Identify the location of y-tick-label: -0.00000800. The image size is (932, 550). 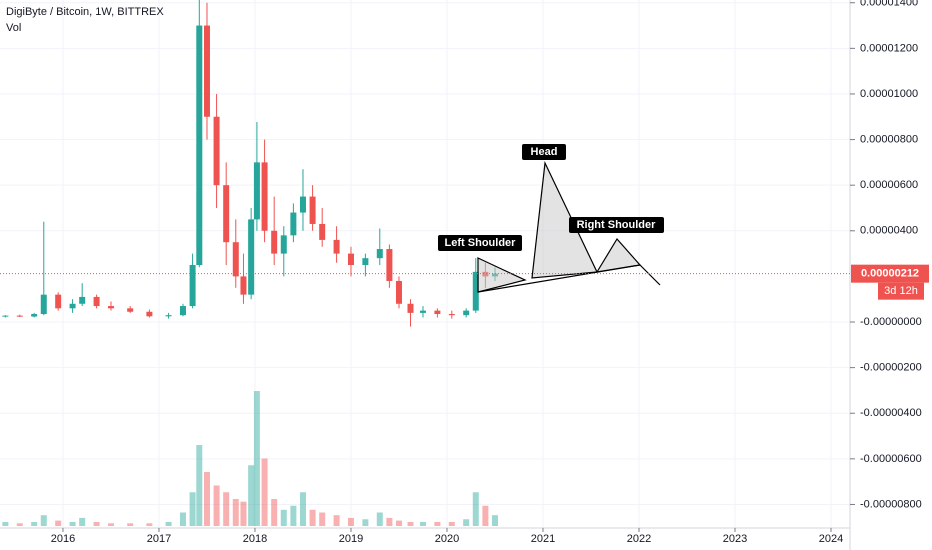
(891, 504).